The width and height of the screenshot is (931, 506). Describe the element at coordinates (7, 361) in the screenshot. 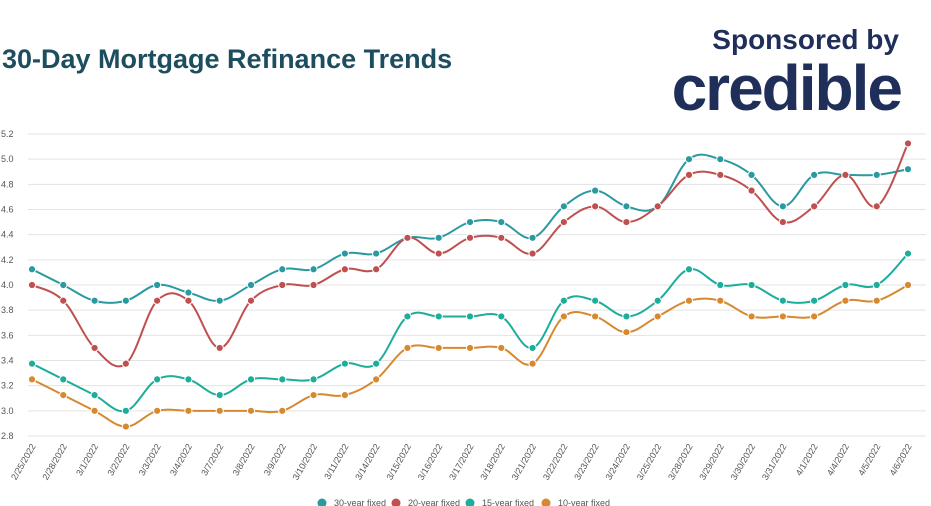

I see `y-tick-label: 3.4` at that location.